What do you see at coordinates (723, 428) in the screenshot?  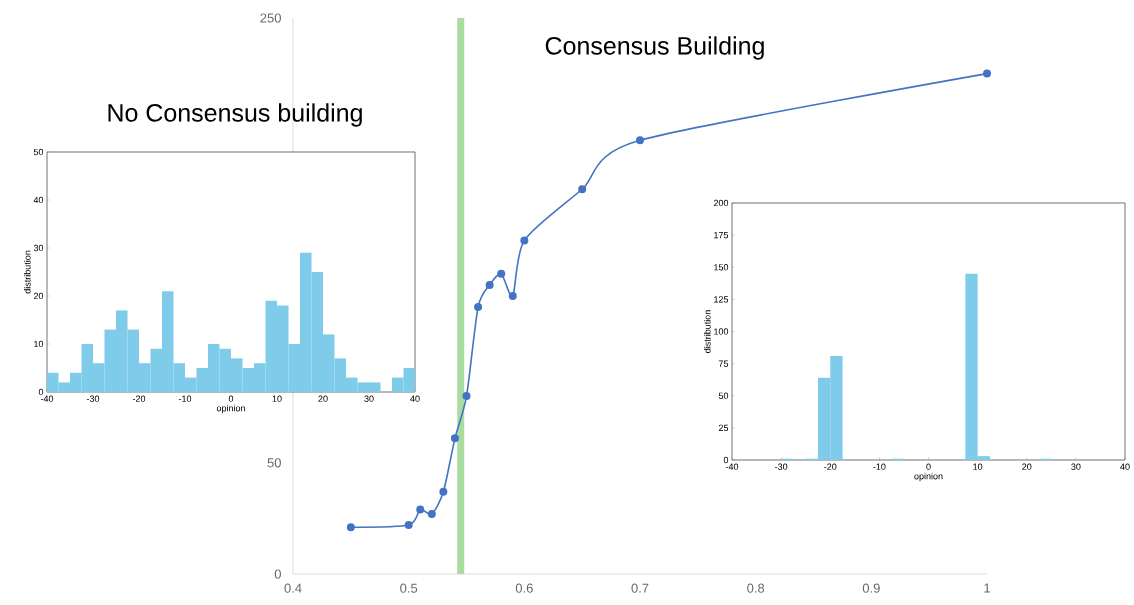 I see `y-tick-label: 25` at bounding box center [723, 428].